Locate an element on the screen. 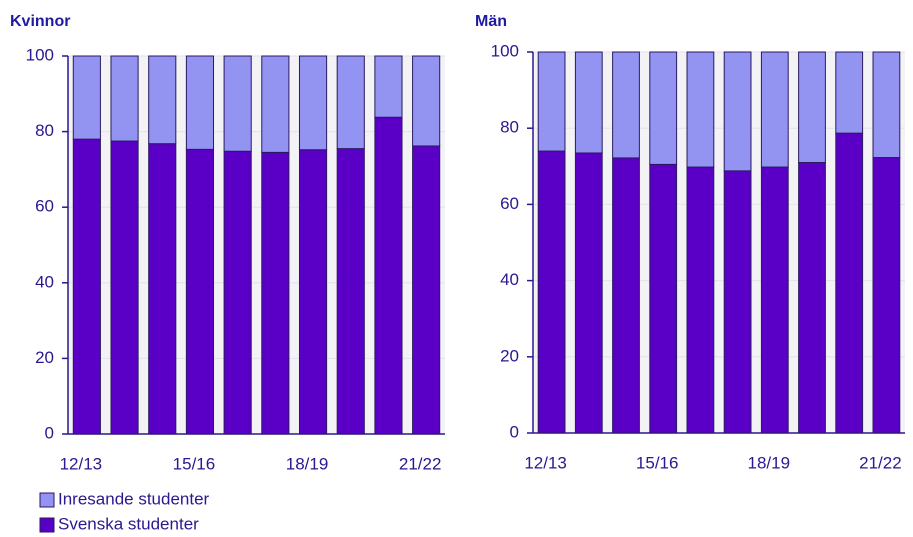  legend-label: Svenska studenter is located at coordinates (128, 523).